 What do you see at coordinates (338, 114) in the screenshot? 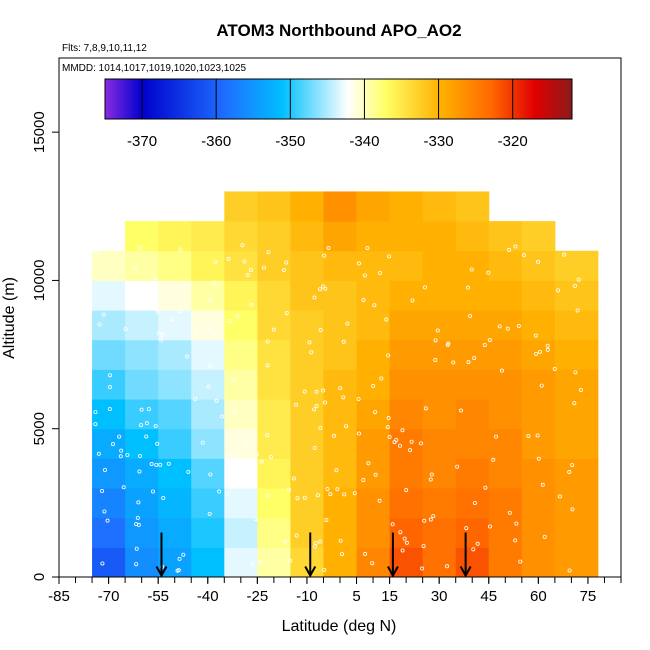
I see `colorbar: -370 -360 -350 -340 -330 -320` at bounding box center [338, 114].